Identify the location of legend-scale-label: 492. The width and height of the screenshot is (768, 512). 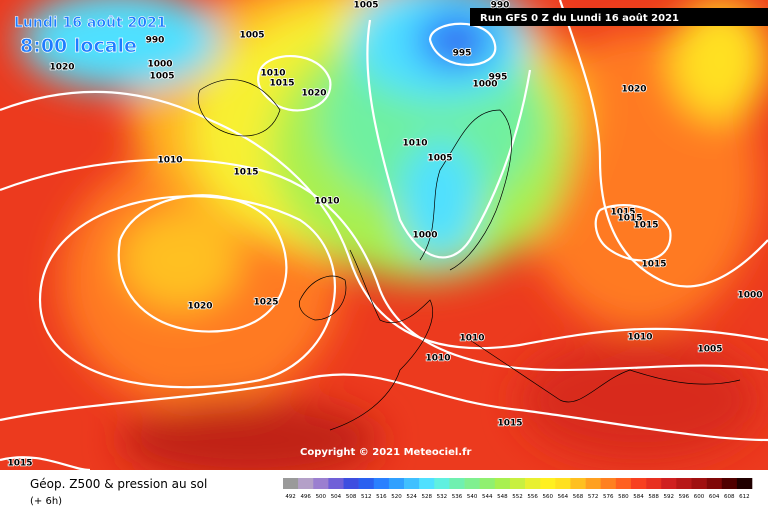
(290, 497).